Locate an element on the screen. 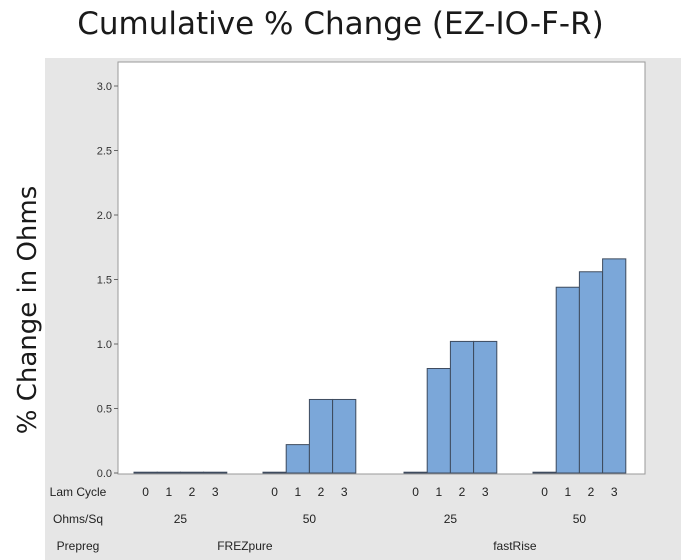 This screenshot has width=681, height=560. y-tick-label: 1.0 is located at coordinates (104, 345).